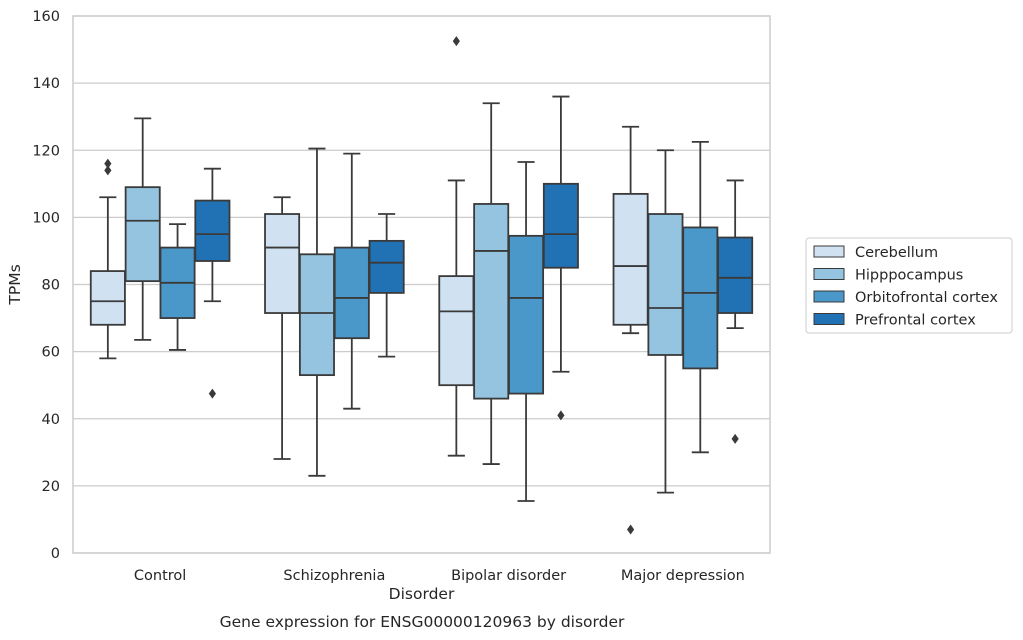  Describe the element at coordinates (909, 276) in the screenshot. I see `legend-label: Hipppocampus` at that location.